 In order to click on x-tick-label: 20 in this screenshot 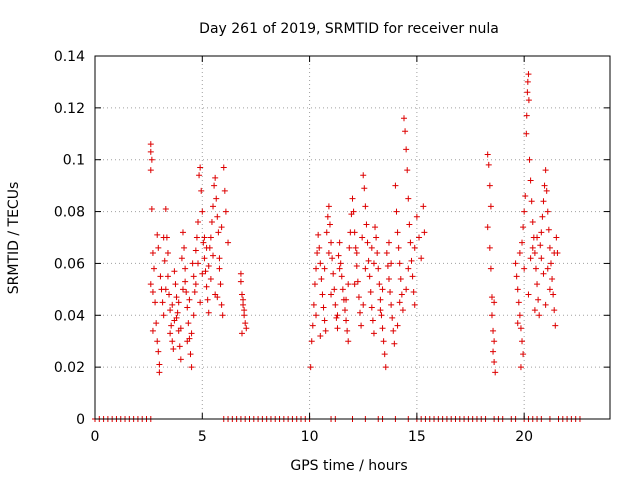, I will do `click(524, 437)`.